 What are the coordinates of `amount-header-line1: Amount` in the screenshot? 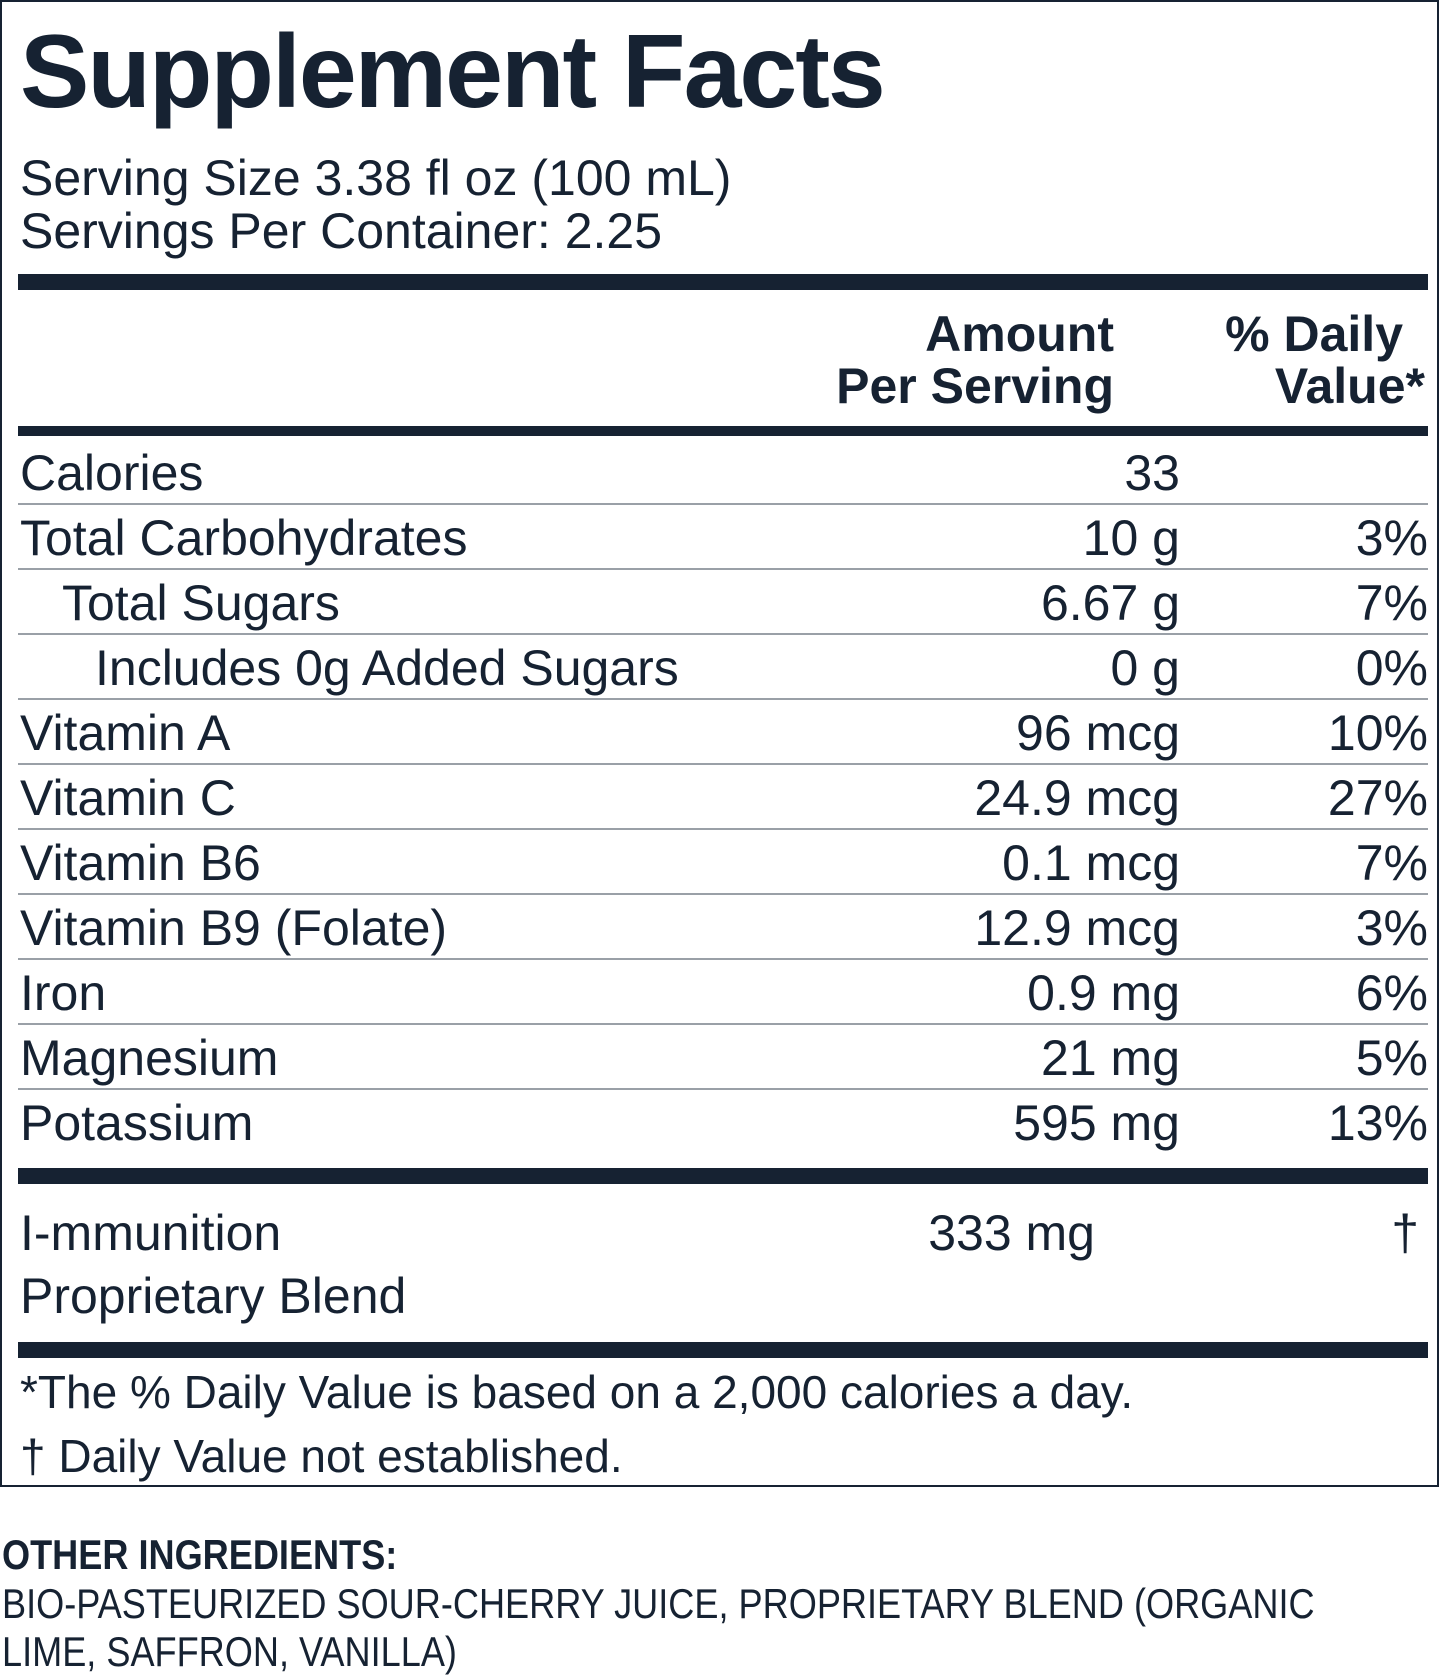 It's located at (1019, 334).